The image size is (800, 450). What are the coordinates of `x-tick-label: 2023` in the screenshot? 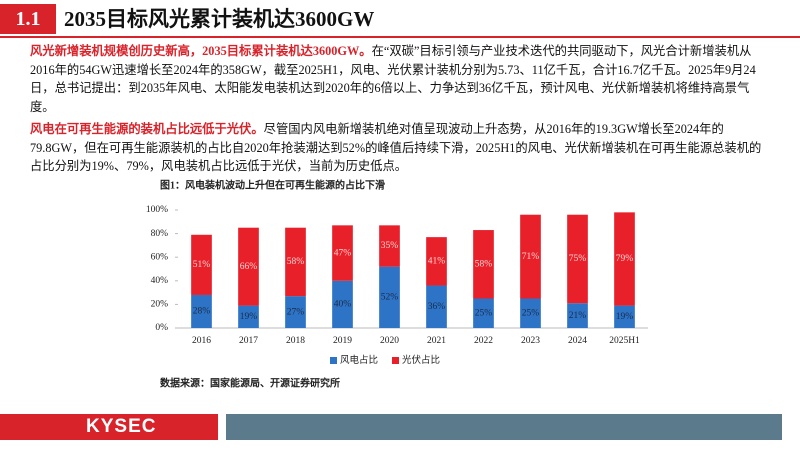 It's located at (530, 341).